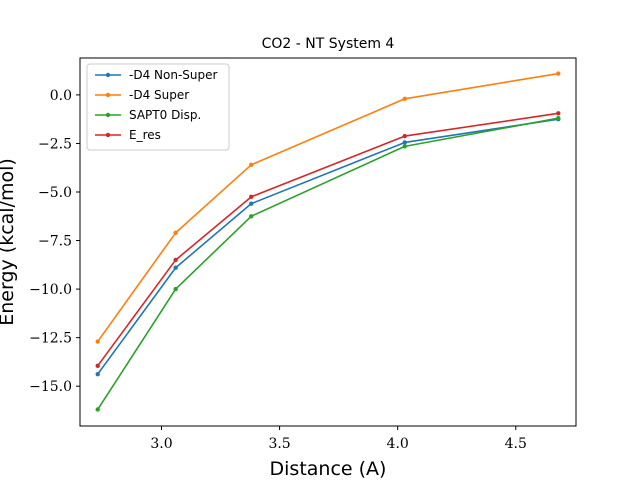  What do you see at coordinates (145, 135) in the screenshot?
I see `legend-label: E_res` at bounding box center [145, 135].